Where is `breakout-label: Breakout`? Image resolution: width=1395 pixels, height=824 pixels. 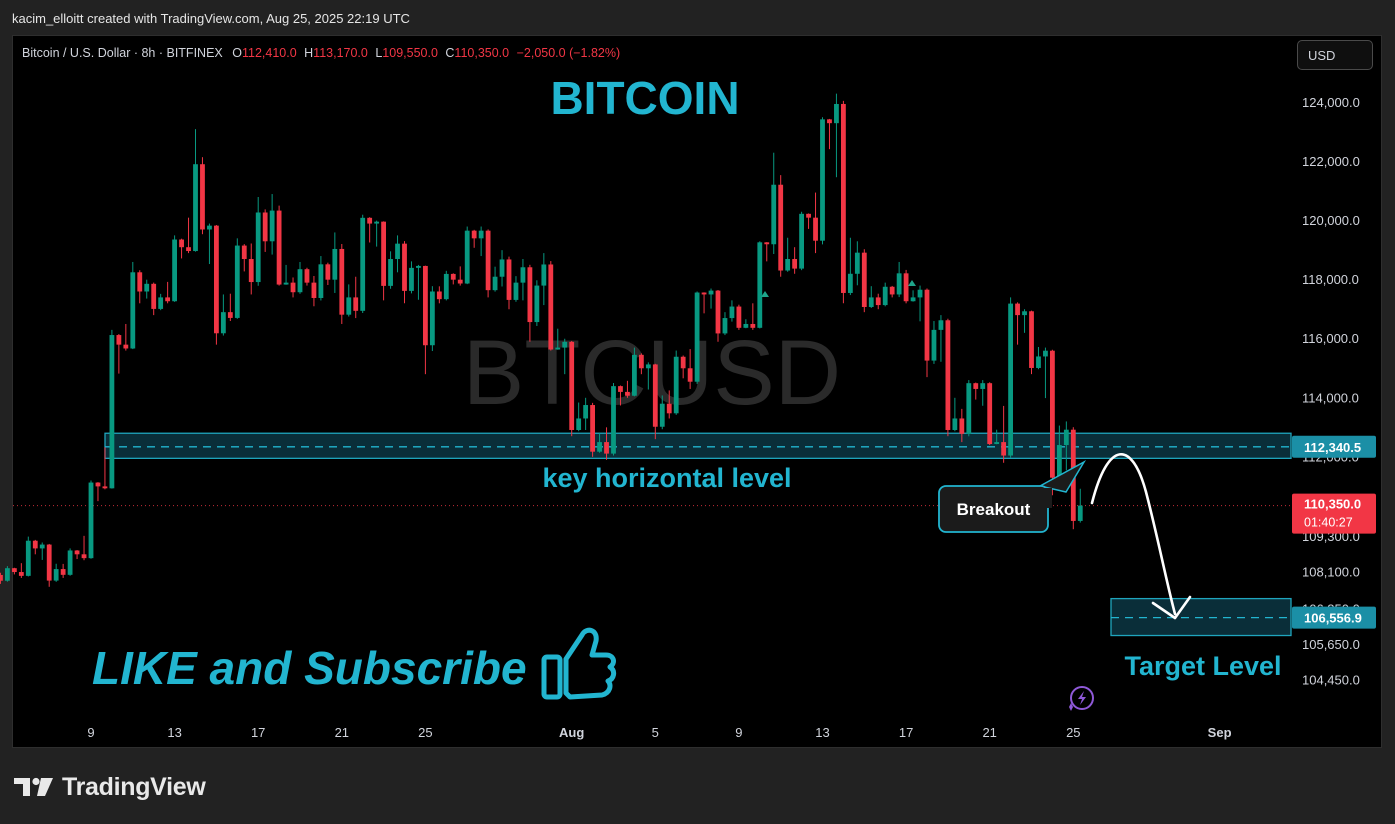
breakout-label: Breakout is located at coordinates (994, 509).